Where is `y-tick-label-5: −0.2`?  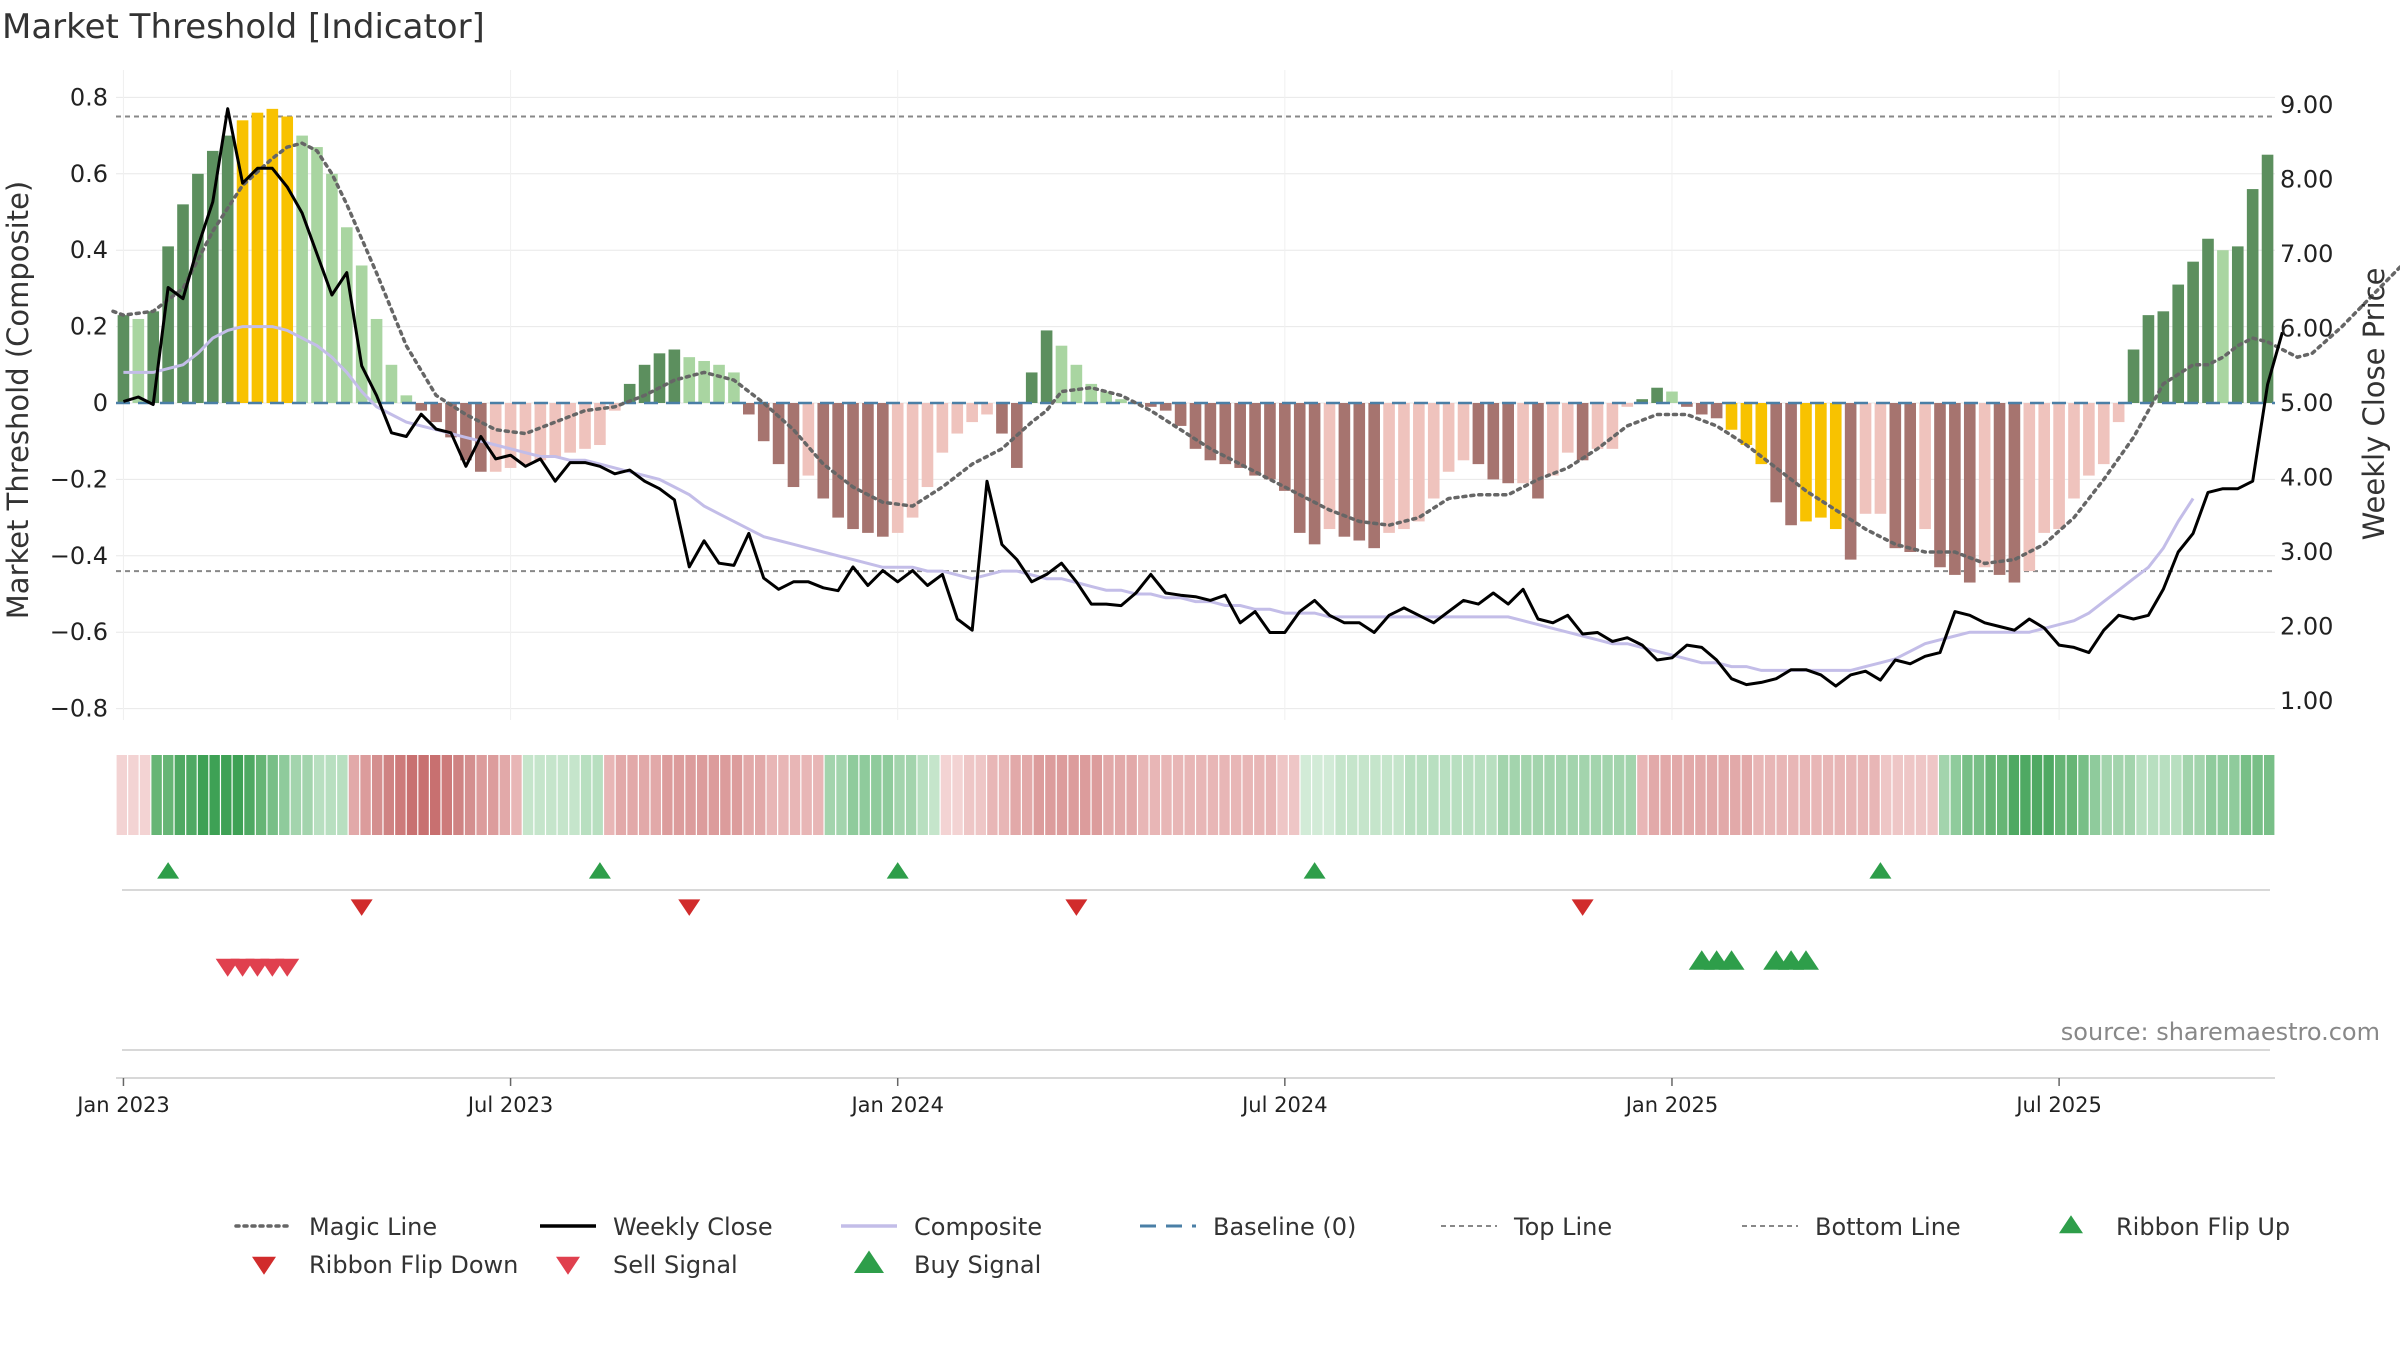
y-tick-label-5: −0.2 is located at coordinates (79, 479).